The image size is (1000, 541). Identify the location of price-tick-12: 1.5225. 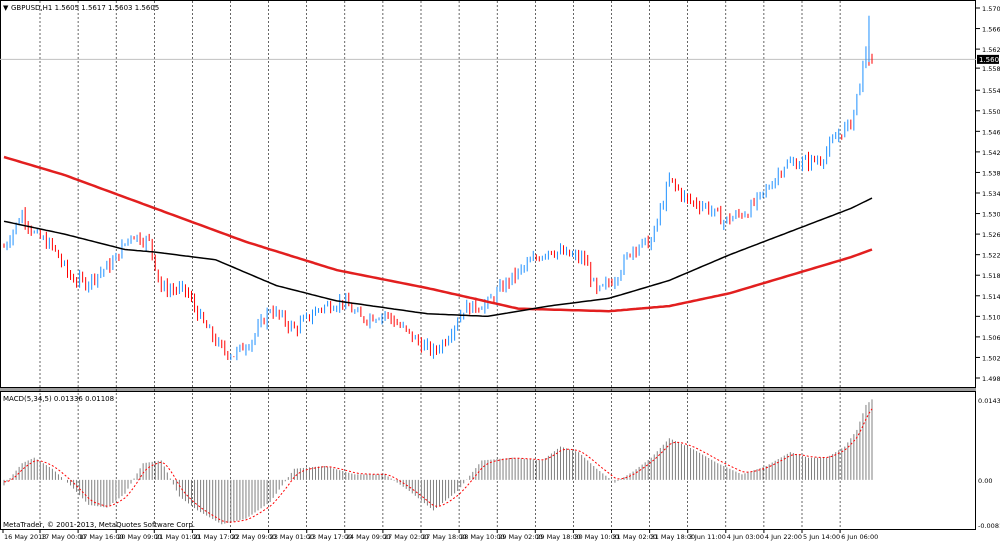
(991, 256).